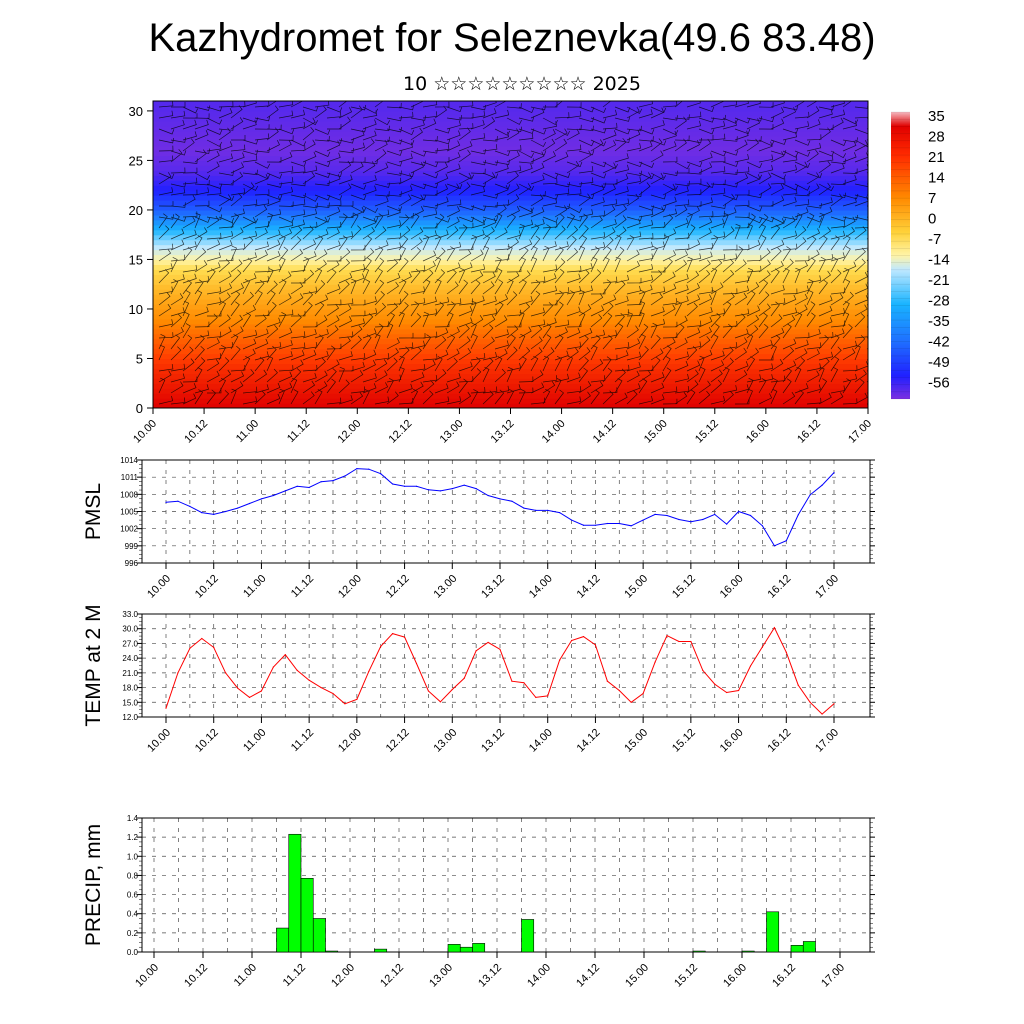 The image size is (1024, 1024). What do you see at coordinates (493, 741) in the screenshot?
I see `x-tick-label: 13.12` at bounding box center [493, 741].